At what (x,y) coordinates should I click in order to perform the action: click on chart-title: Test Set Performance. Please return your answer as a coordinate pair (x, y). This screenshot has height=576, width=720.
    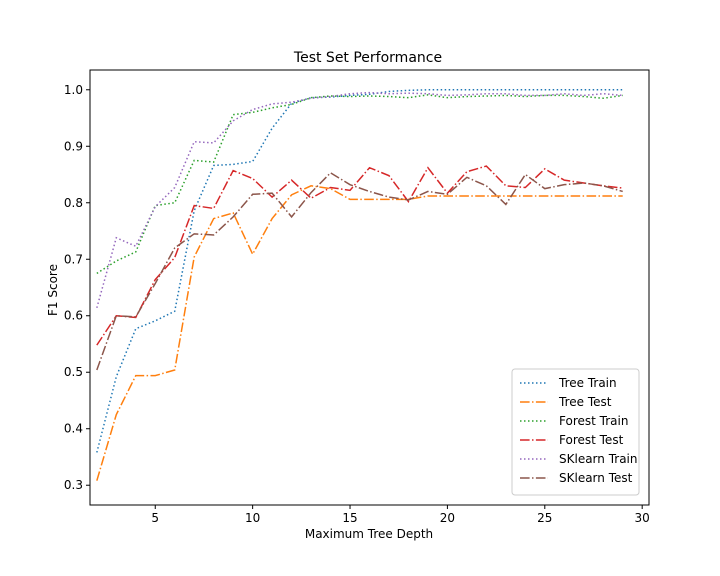
    Looking at the image, I should click on (367, 58).